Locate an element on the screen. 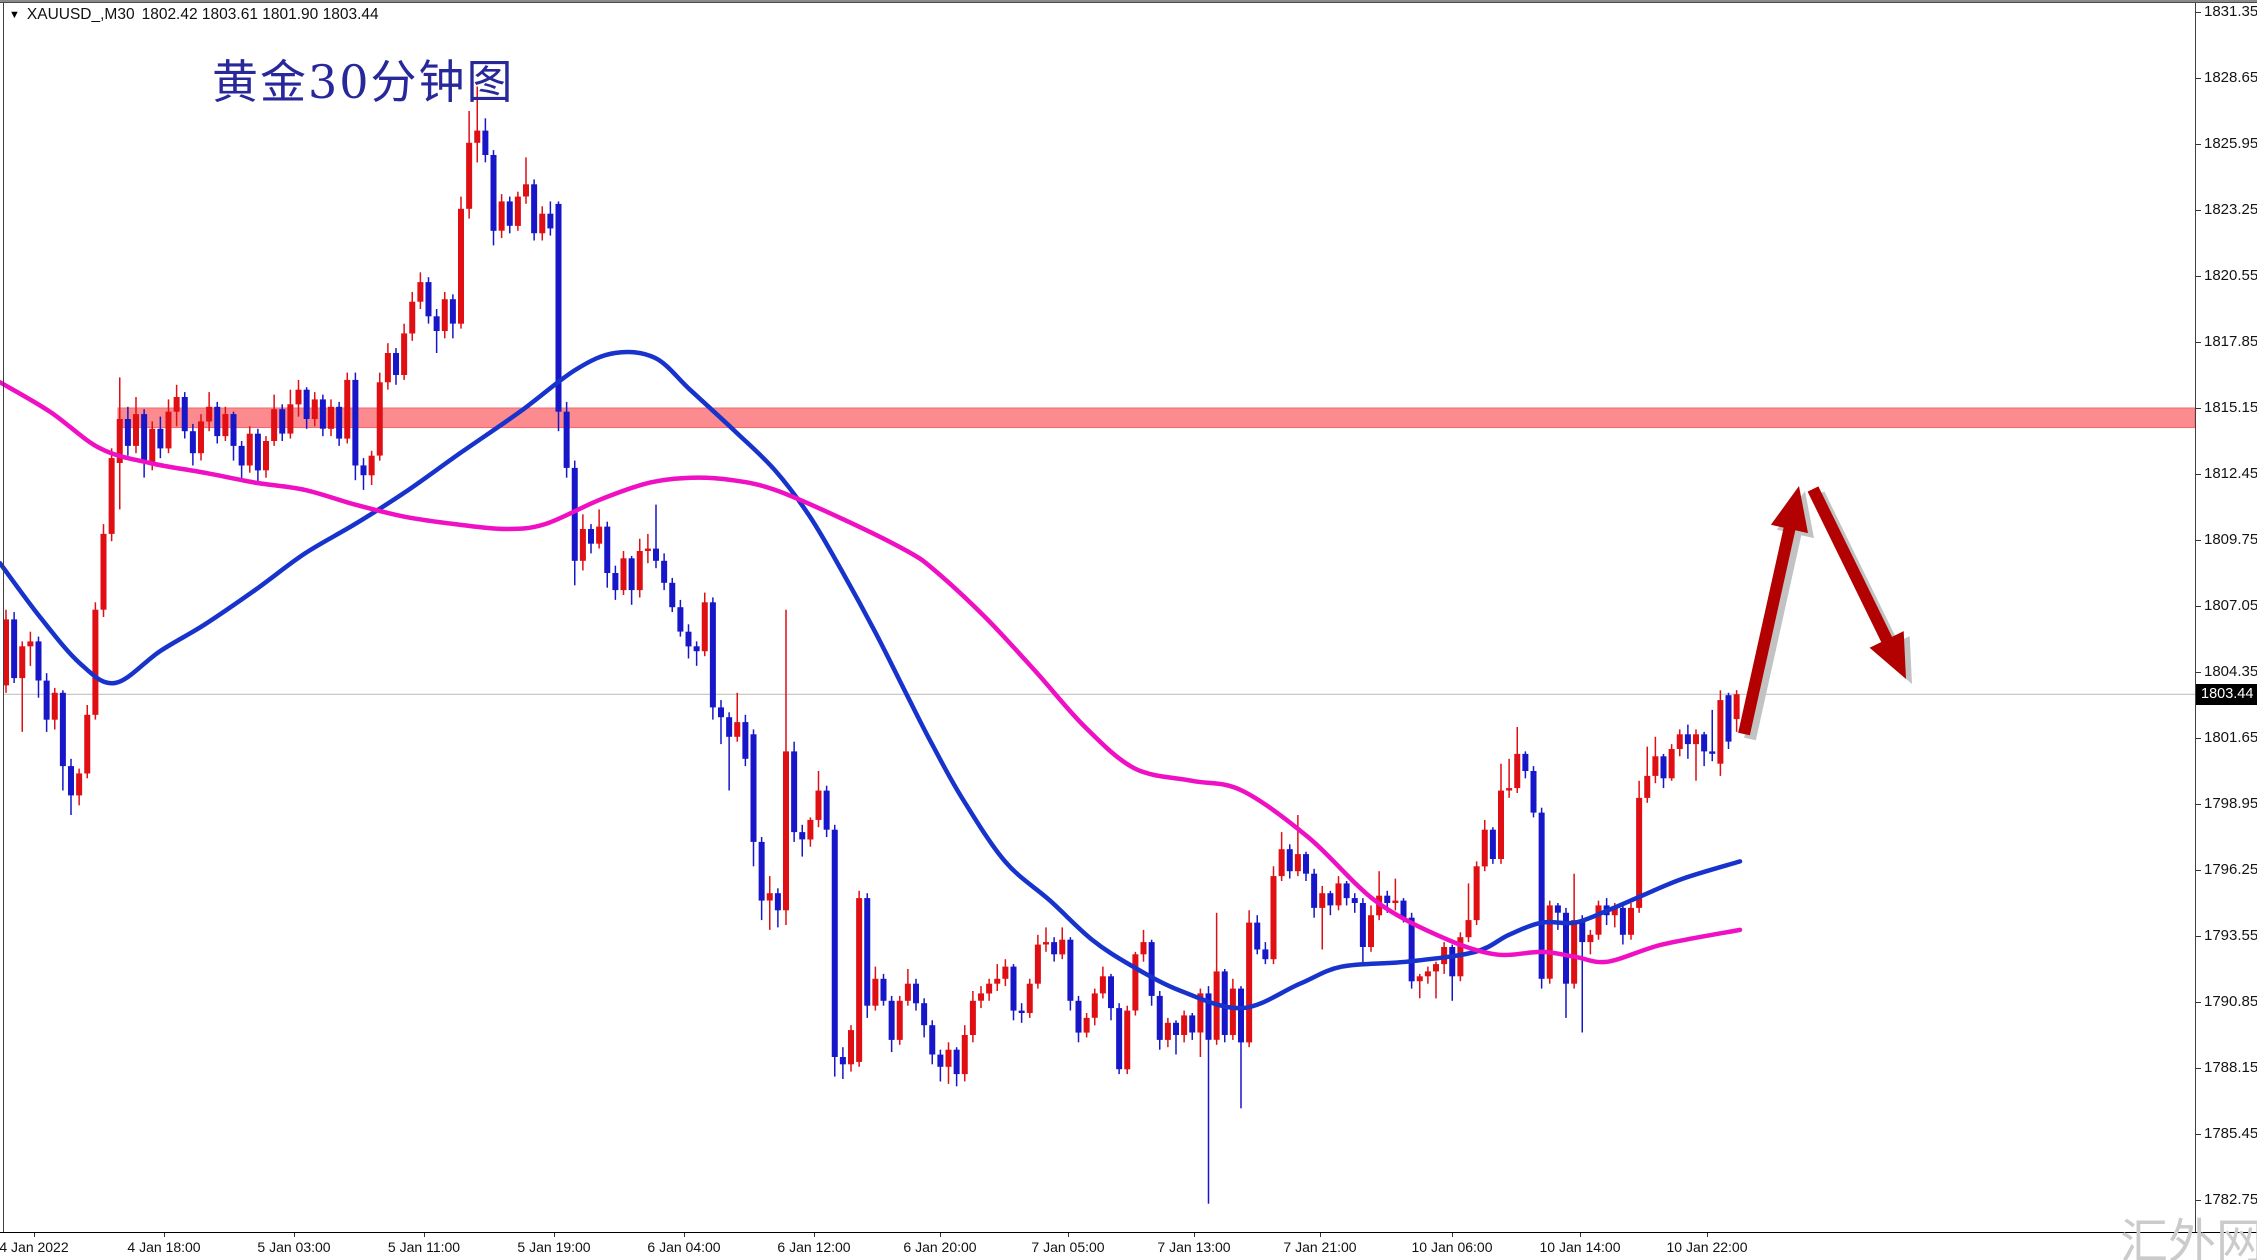  symbol-label: XAUUSD_,M30 is located at coordinates (80, 14).